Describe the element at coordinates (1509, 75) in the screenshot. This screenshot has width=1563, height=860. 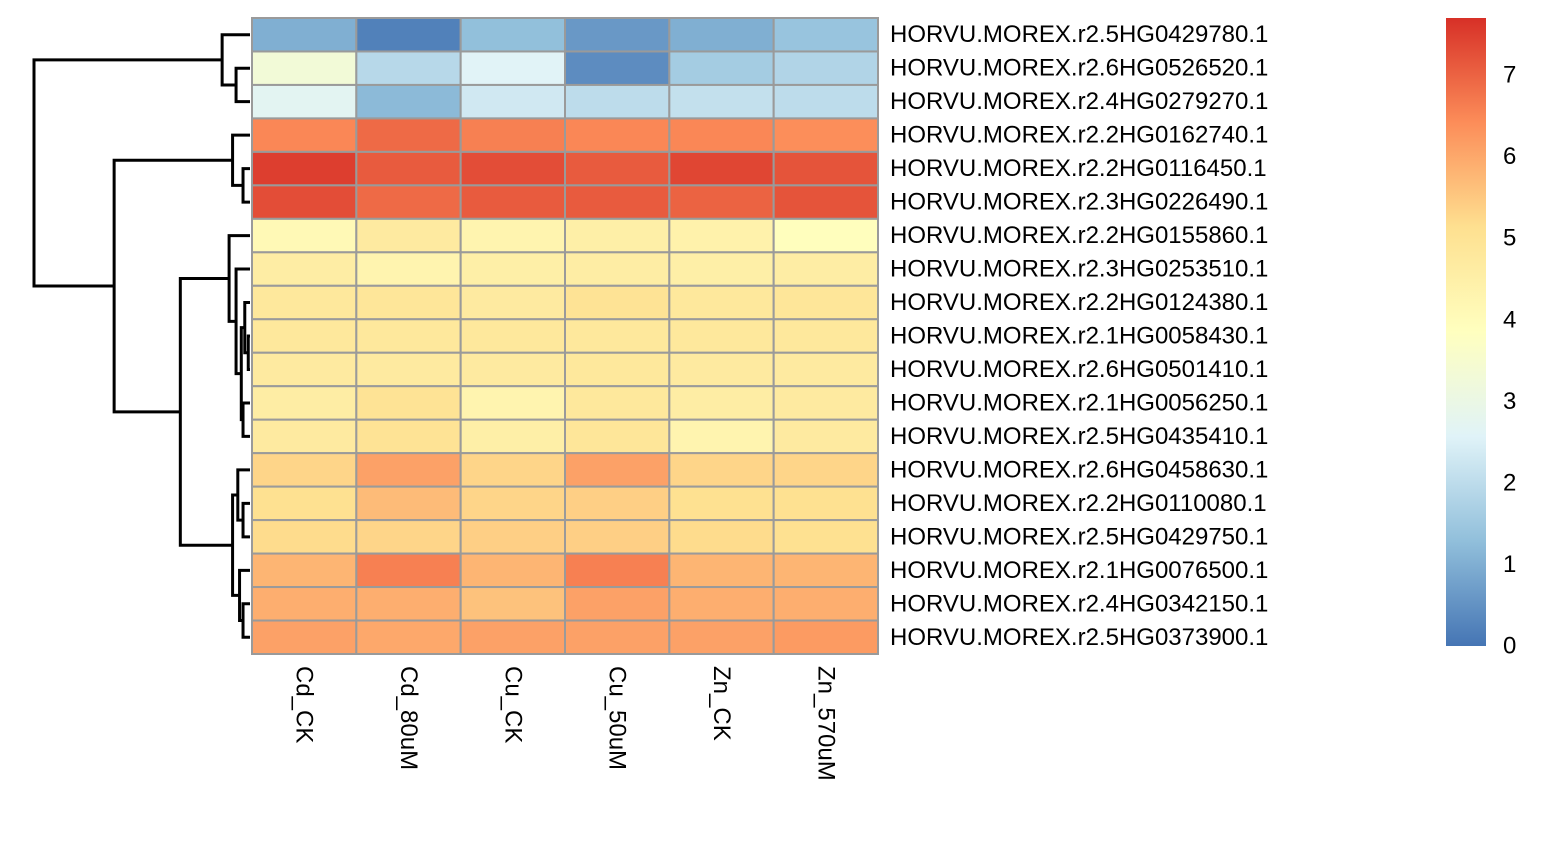
I see `legend-tick-label: 7` at that location.